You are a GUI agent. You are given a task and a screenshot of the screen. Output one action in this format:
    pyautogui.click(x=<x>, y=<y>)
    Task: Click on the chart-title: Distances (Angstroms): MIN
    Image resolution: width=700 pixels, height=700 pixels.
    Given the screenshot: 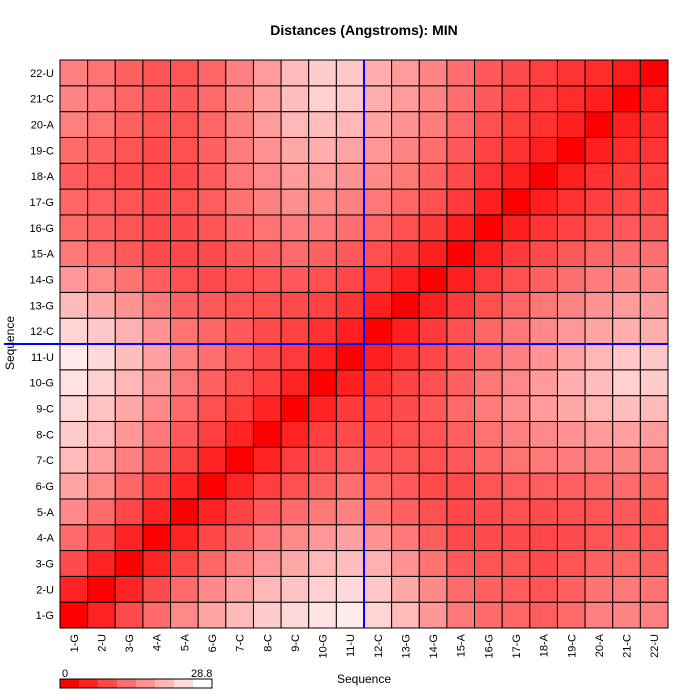 What is the action you would take?
    pyautogui.click(x=363, y=30)
    